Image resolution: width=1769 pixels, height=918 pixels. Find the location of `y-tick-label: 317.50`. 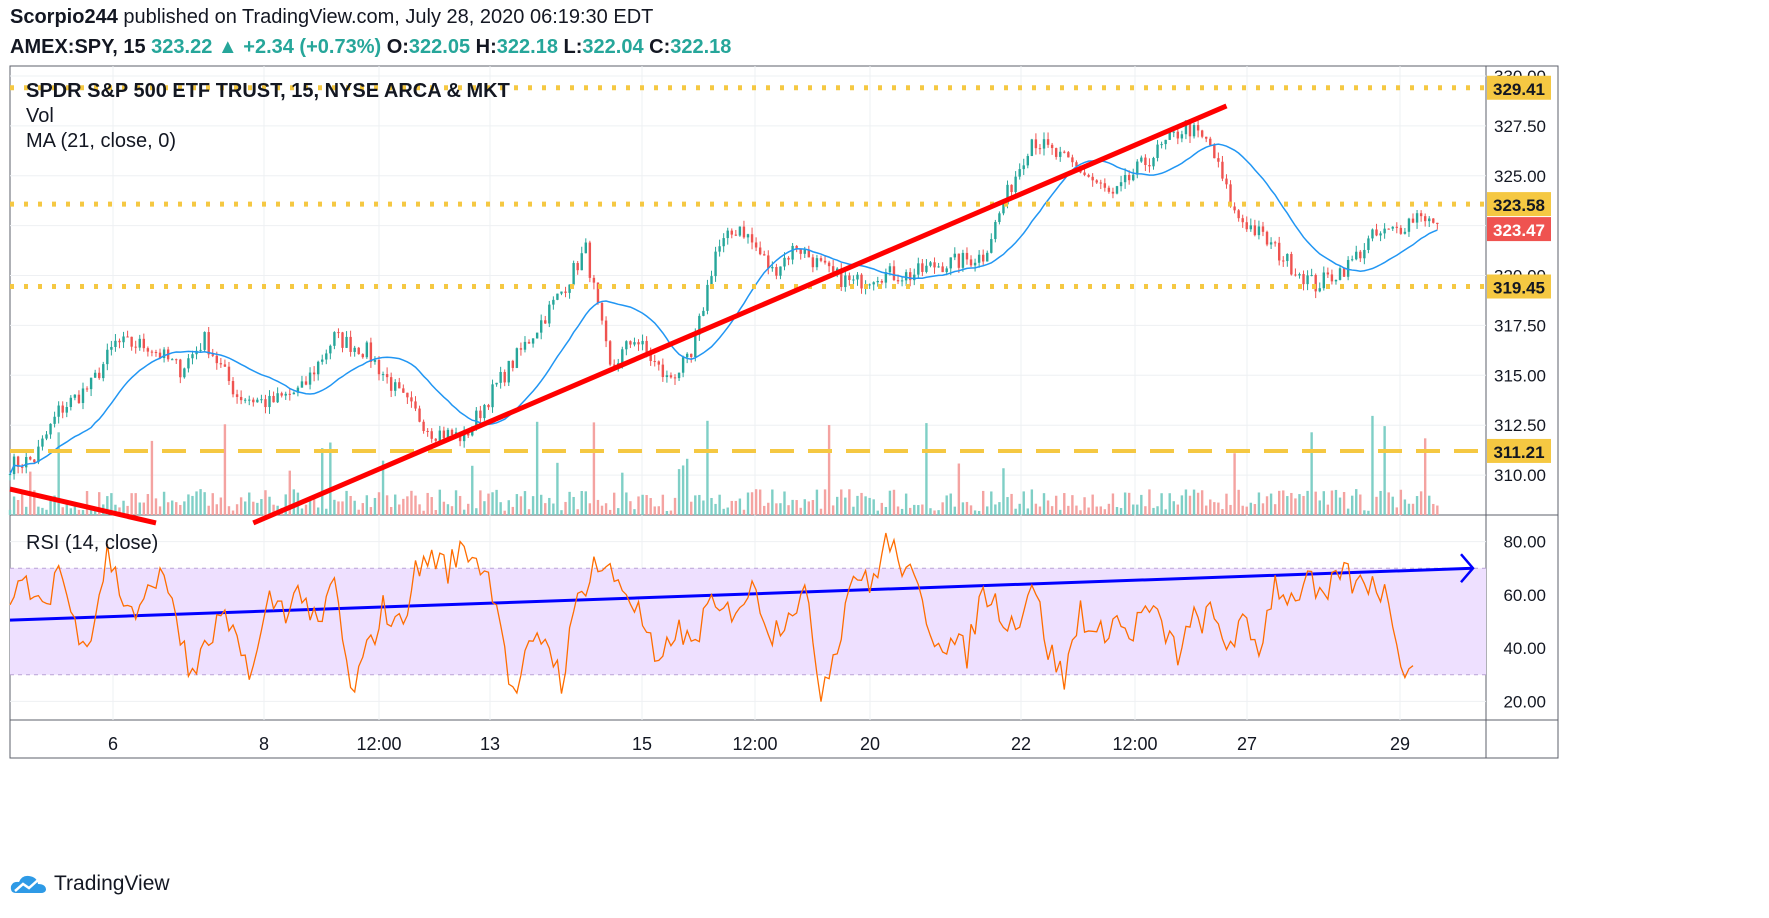

y-tick-label: 317.50 is located at coordinates (1520, 325).